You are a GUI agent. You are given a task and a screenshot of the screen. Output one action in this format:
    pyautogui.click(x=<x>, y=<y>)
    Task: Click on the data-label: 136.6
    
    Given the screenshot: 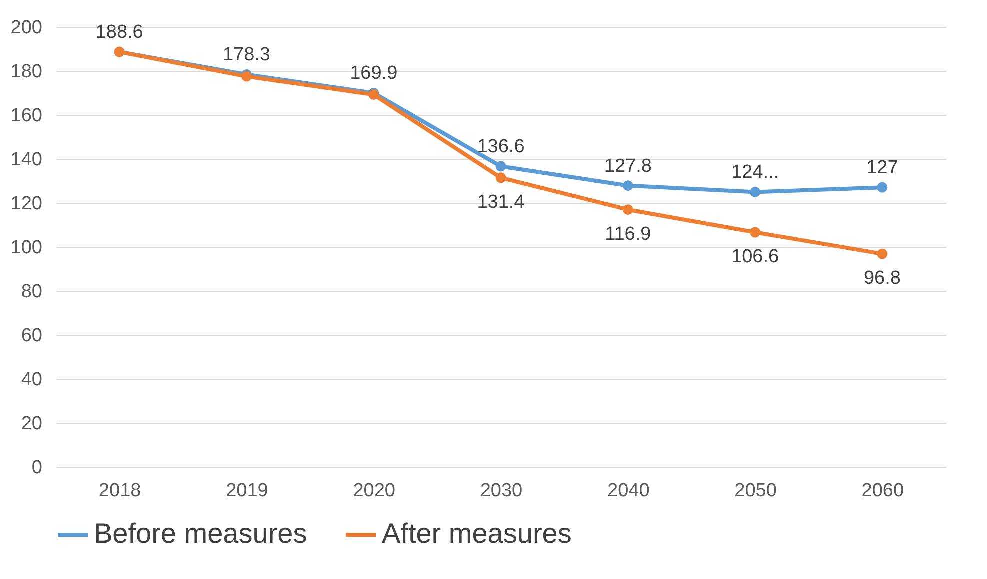 What is the action you would take?
    pyautogui.click(x=501, y=147)
    